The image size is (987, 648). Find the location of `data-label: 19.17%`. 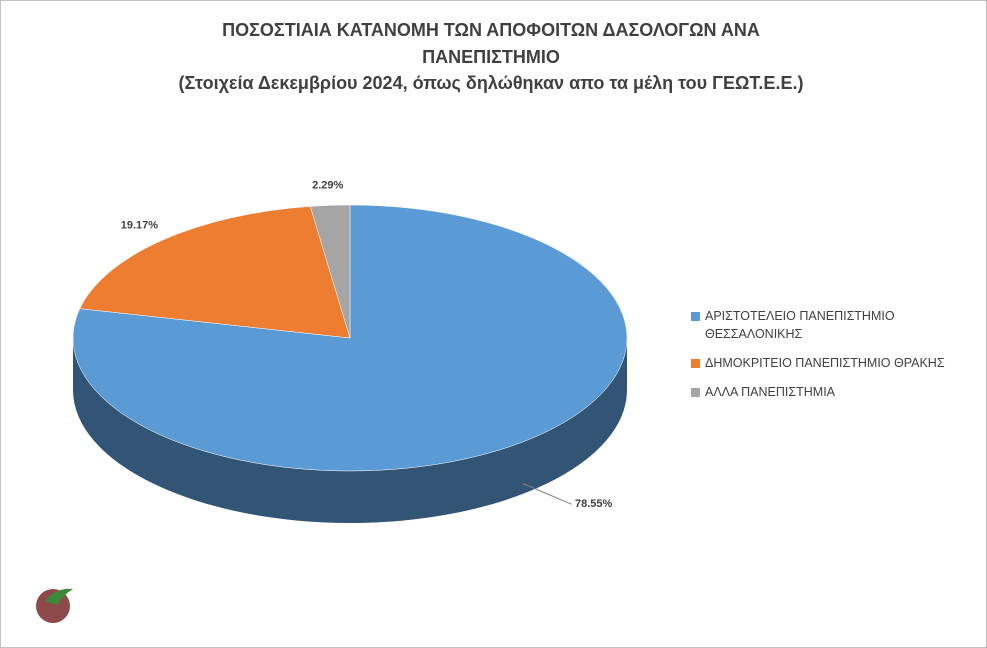

data-label: 19.17% is located at coordinates (140, 226).